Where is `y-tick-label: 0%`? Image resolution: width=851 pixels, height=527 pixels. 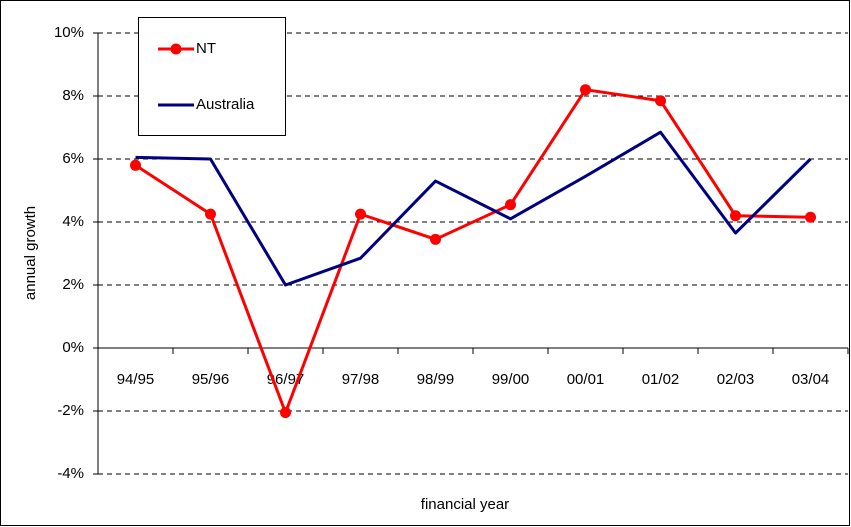
y-tick-label: 0% is located at coordinates (73, 347).